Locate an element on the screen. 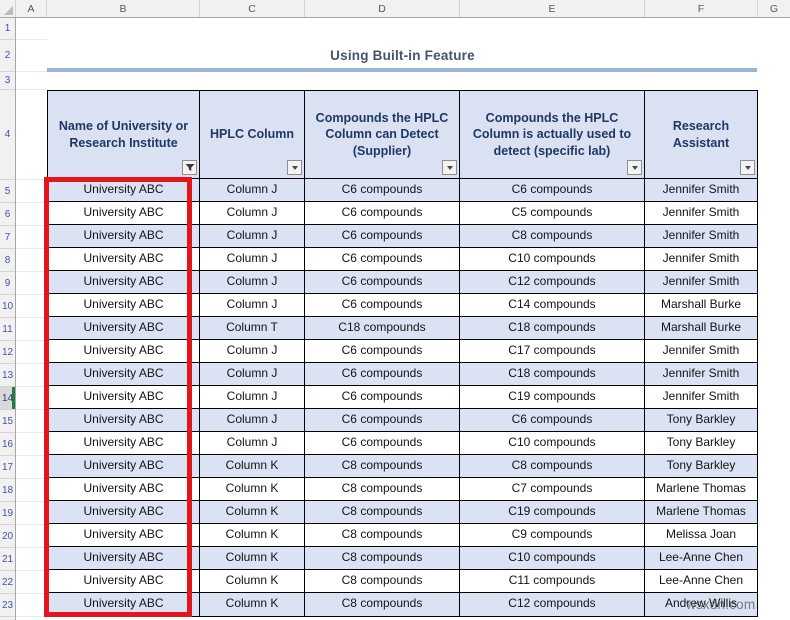 This screenshot has height=620, width=790. cell-D17: C8 compounds is located at coordinates (382, 466).